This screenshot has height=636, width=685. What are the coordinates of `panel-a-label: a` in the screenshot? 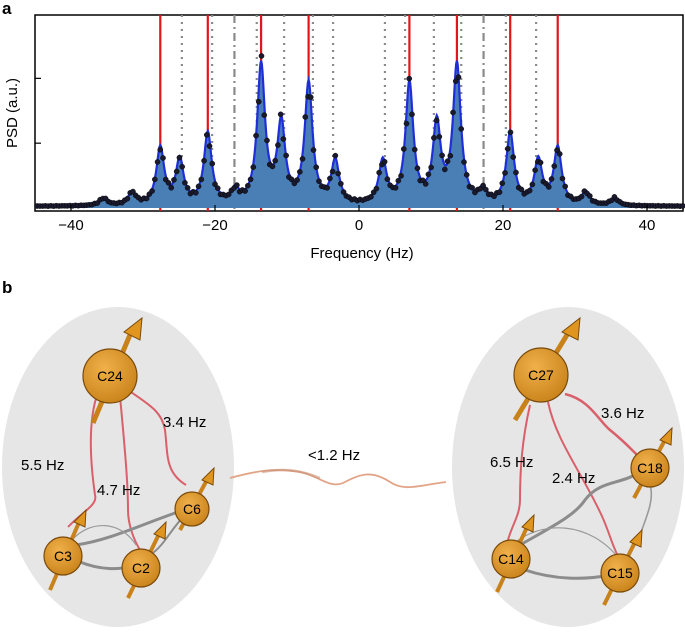 It's located at (7, 9).